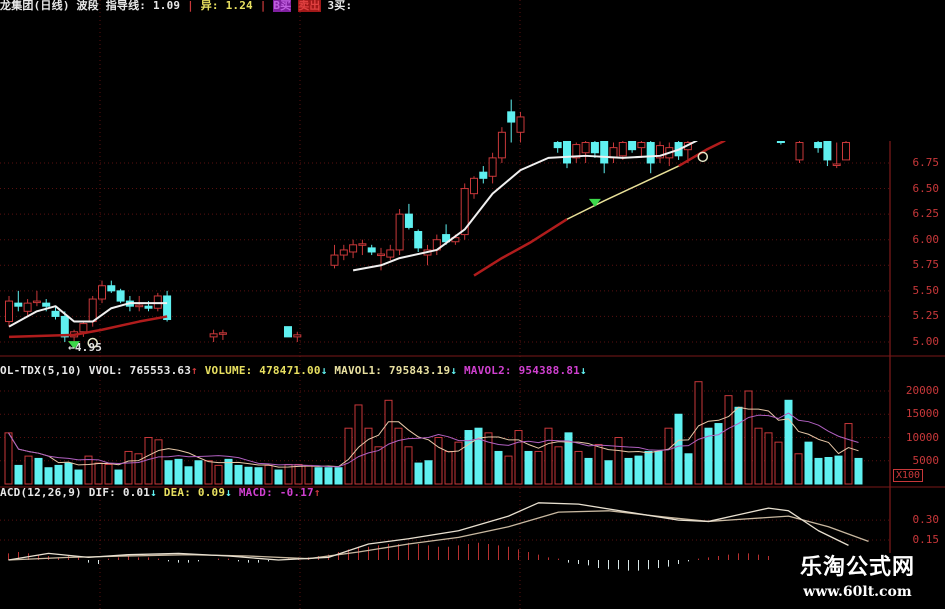  What do you see at coordinates (926, 188) in the screenshot?
I see `price-tick-label: 6.50` at bounding box center [926, 188].